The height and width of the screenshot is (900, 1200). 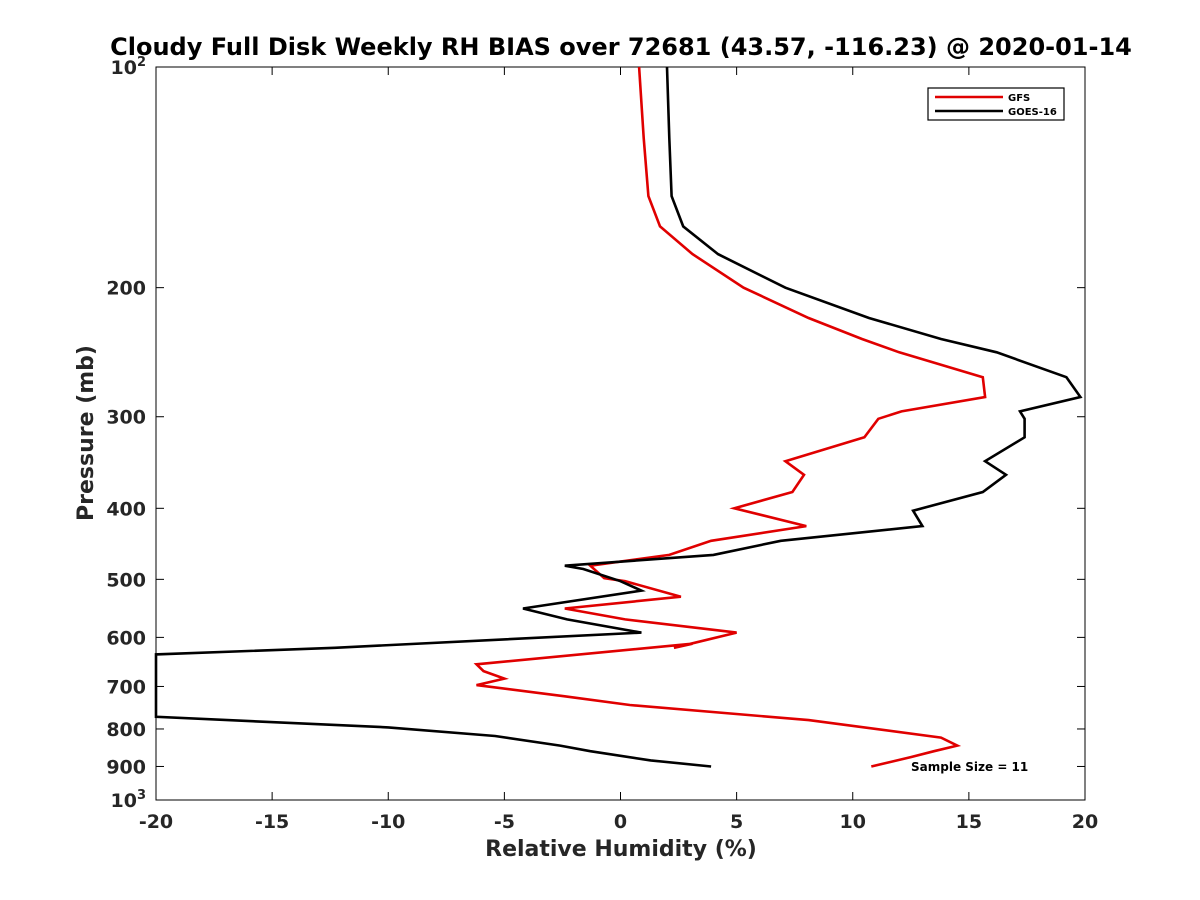 What do you see at coordinates (969, 822) in the screenshot?
I see `x-tick-label: 15` at bounding box center [969, 822].